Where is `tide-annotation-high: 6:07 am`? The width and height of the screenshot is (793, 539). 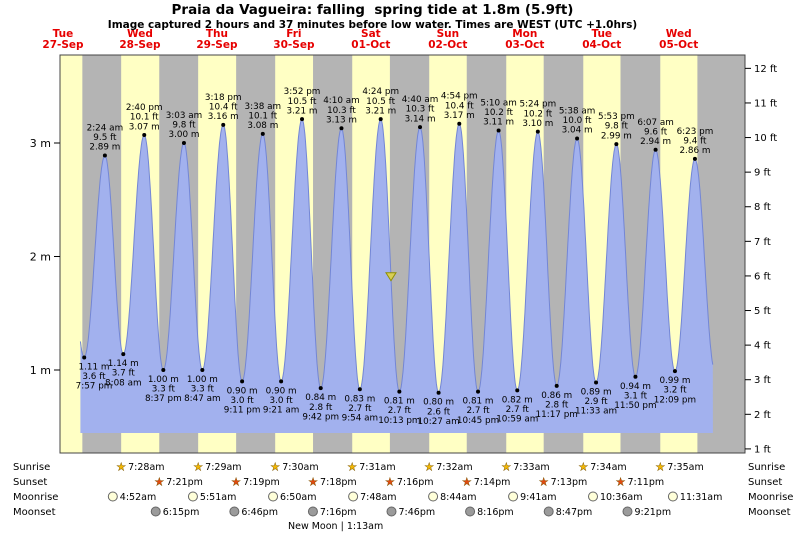
tide-annotation-high: 6:07 am is located at coordinates (655, 123).